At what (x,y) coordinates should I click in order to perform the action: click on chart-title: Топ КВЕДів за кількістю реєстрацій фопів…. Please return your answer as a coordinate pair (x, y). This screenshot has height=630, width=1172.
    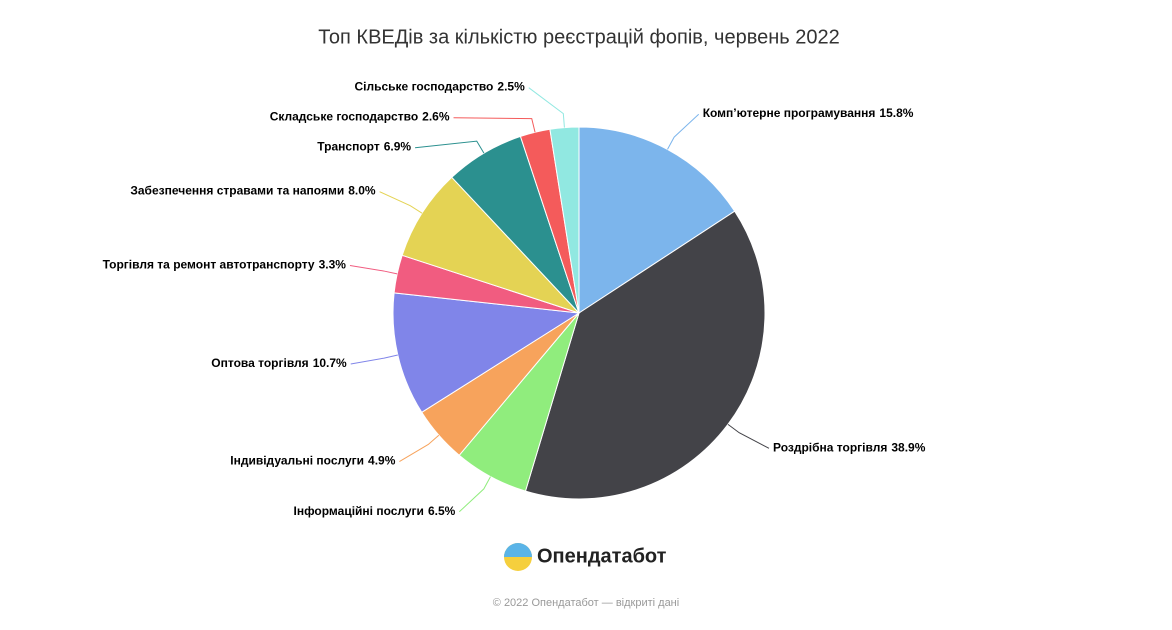
    Looking at the image, I should click on (578, 37).